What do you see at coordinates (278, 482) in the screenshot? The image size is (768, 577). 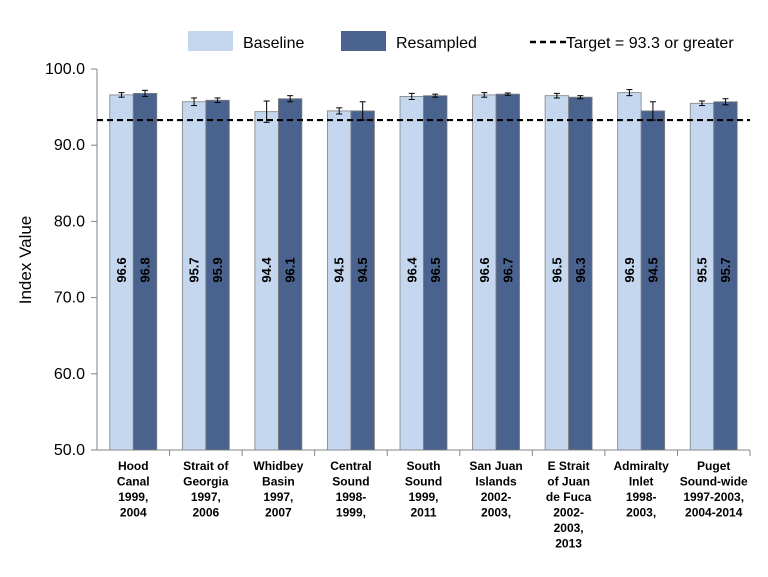 I see `x-category-label: Basin` at bounding box center [278, 482].